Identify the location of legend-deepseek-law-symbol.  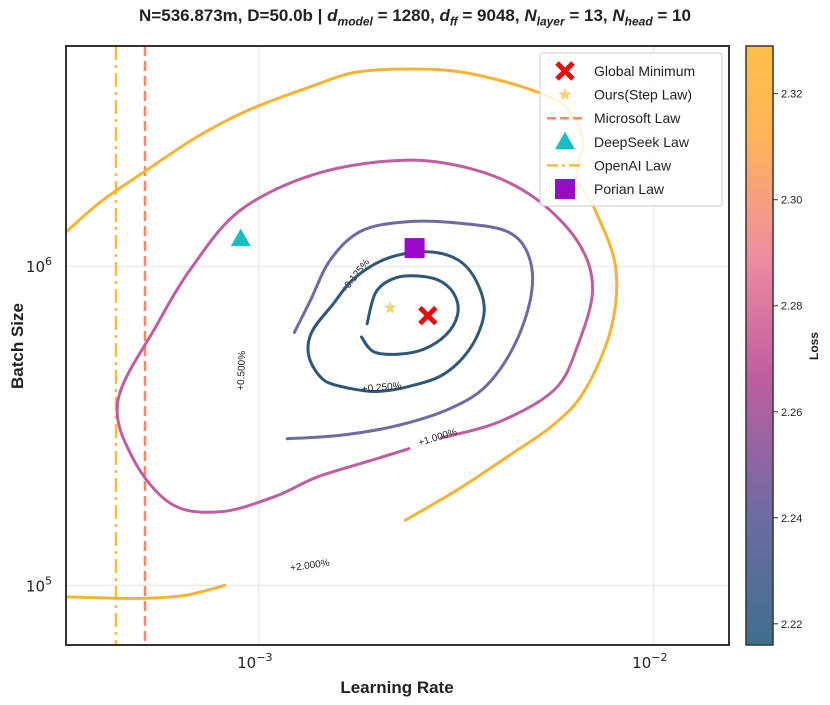
(565, 140).